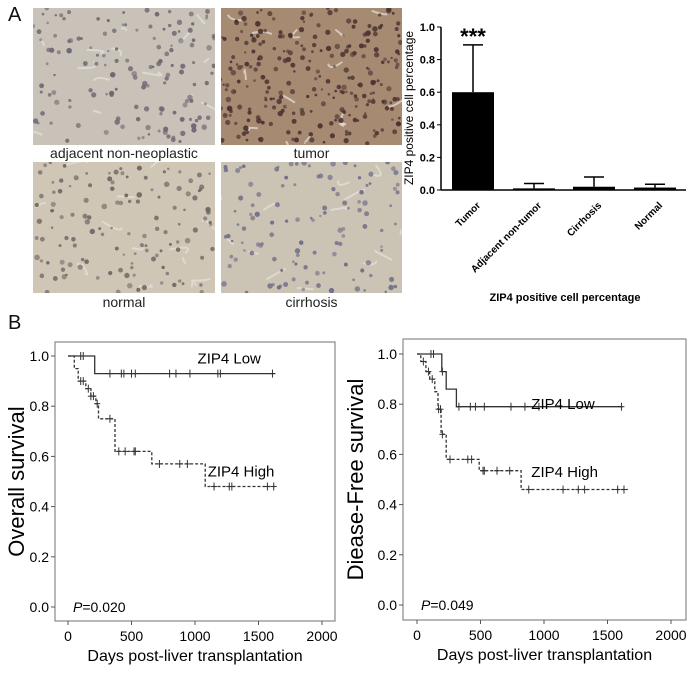 Image resolution: width=690 pixels, height=675 pixels. I want to click on p-value: P=0.049, so click(447, 605).